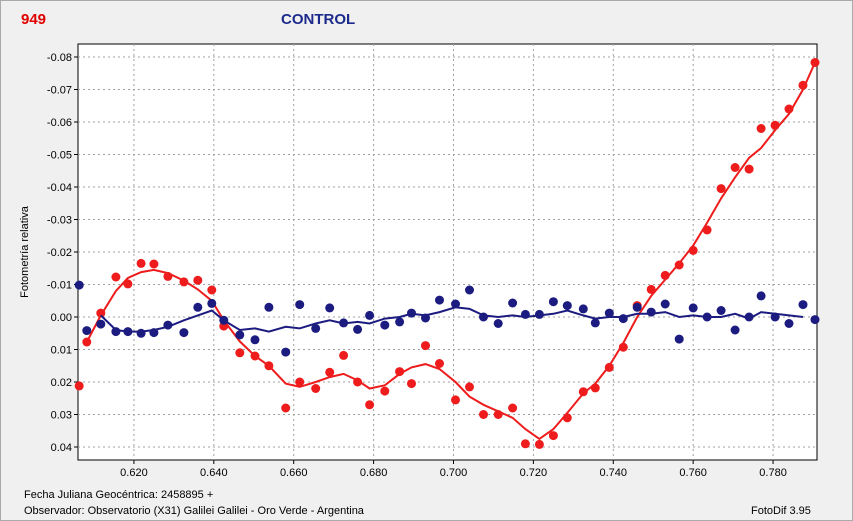  Describe the element at coordinates (61, 448) in the screenshot. I see `y-tick-label: 0.04` at that location.